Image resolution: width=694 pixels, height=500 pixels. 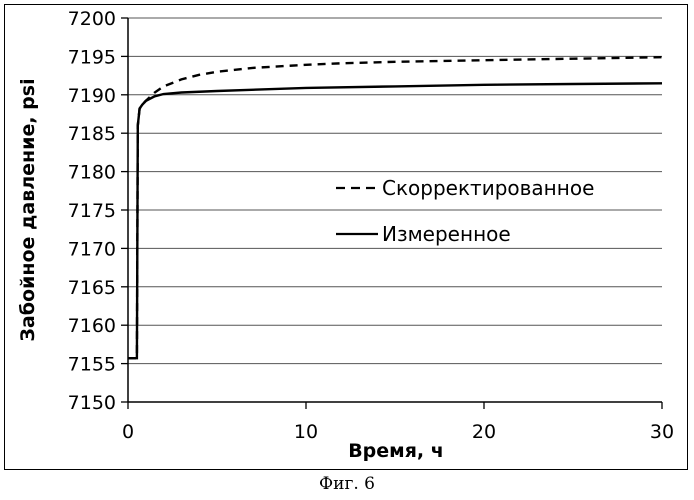 What do you see at coordinates (92, 326) in the screenshot?
I see `y-tick-label: 7160` at bounding box center [92, 326].